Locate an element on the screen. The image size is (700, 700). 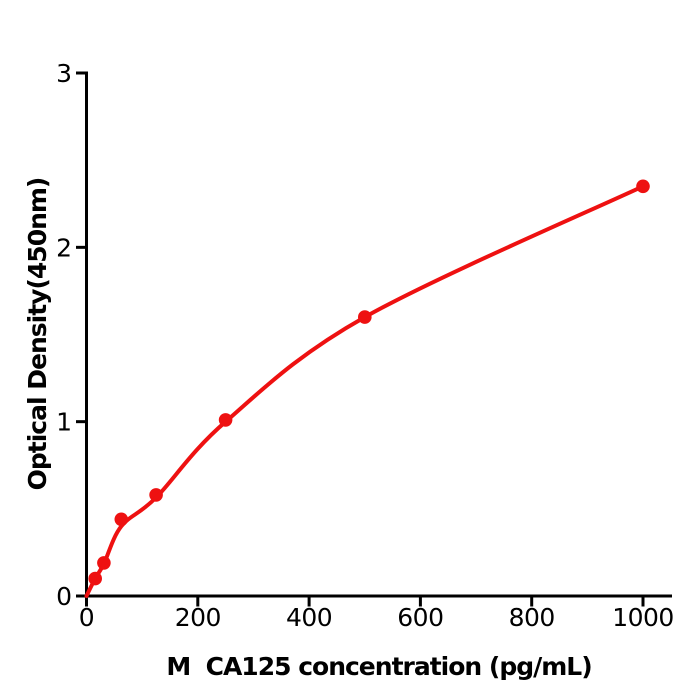
x-tick-label: 800 is located at coordinates (532, 617).